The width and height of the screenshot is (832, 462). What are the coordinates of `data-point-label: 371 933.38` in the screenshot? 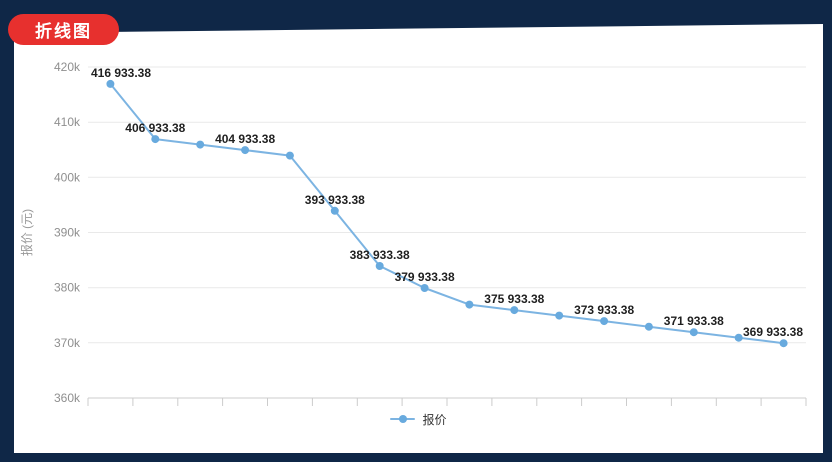 It's located at (694, 321).